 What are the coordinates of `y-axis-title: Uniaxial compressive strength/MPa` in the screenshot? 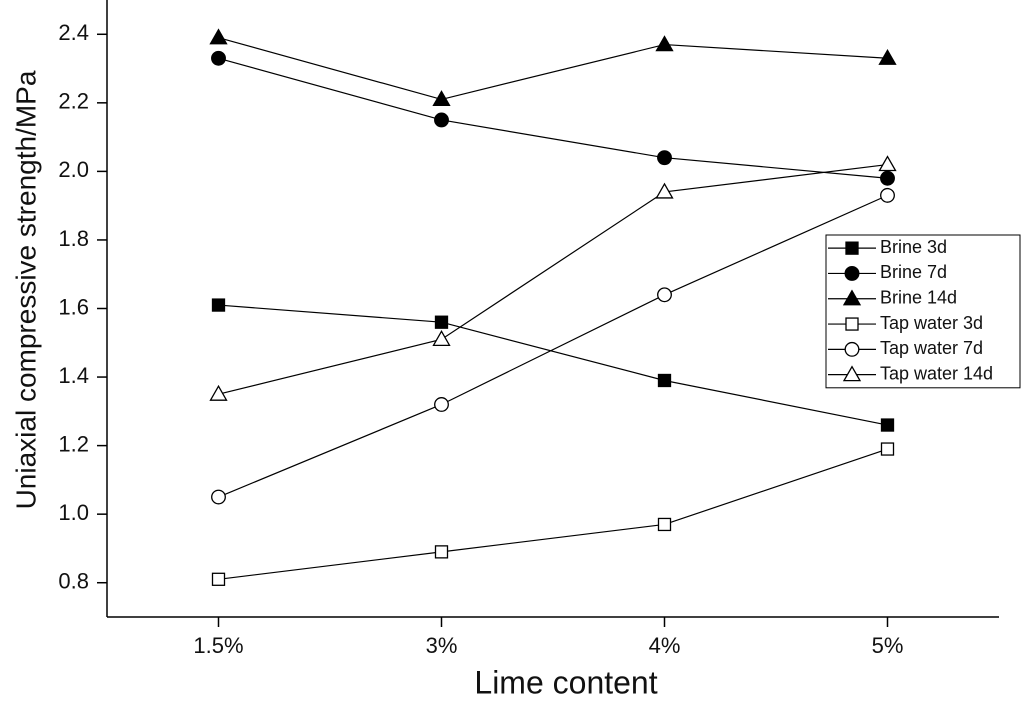 It's located at (25, 289).